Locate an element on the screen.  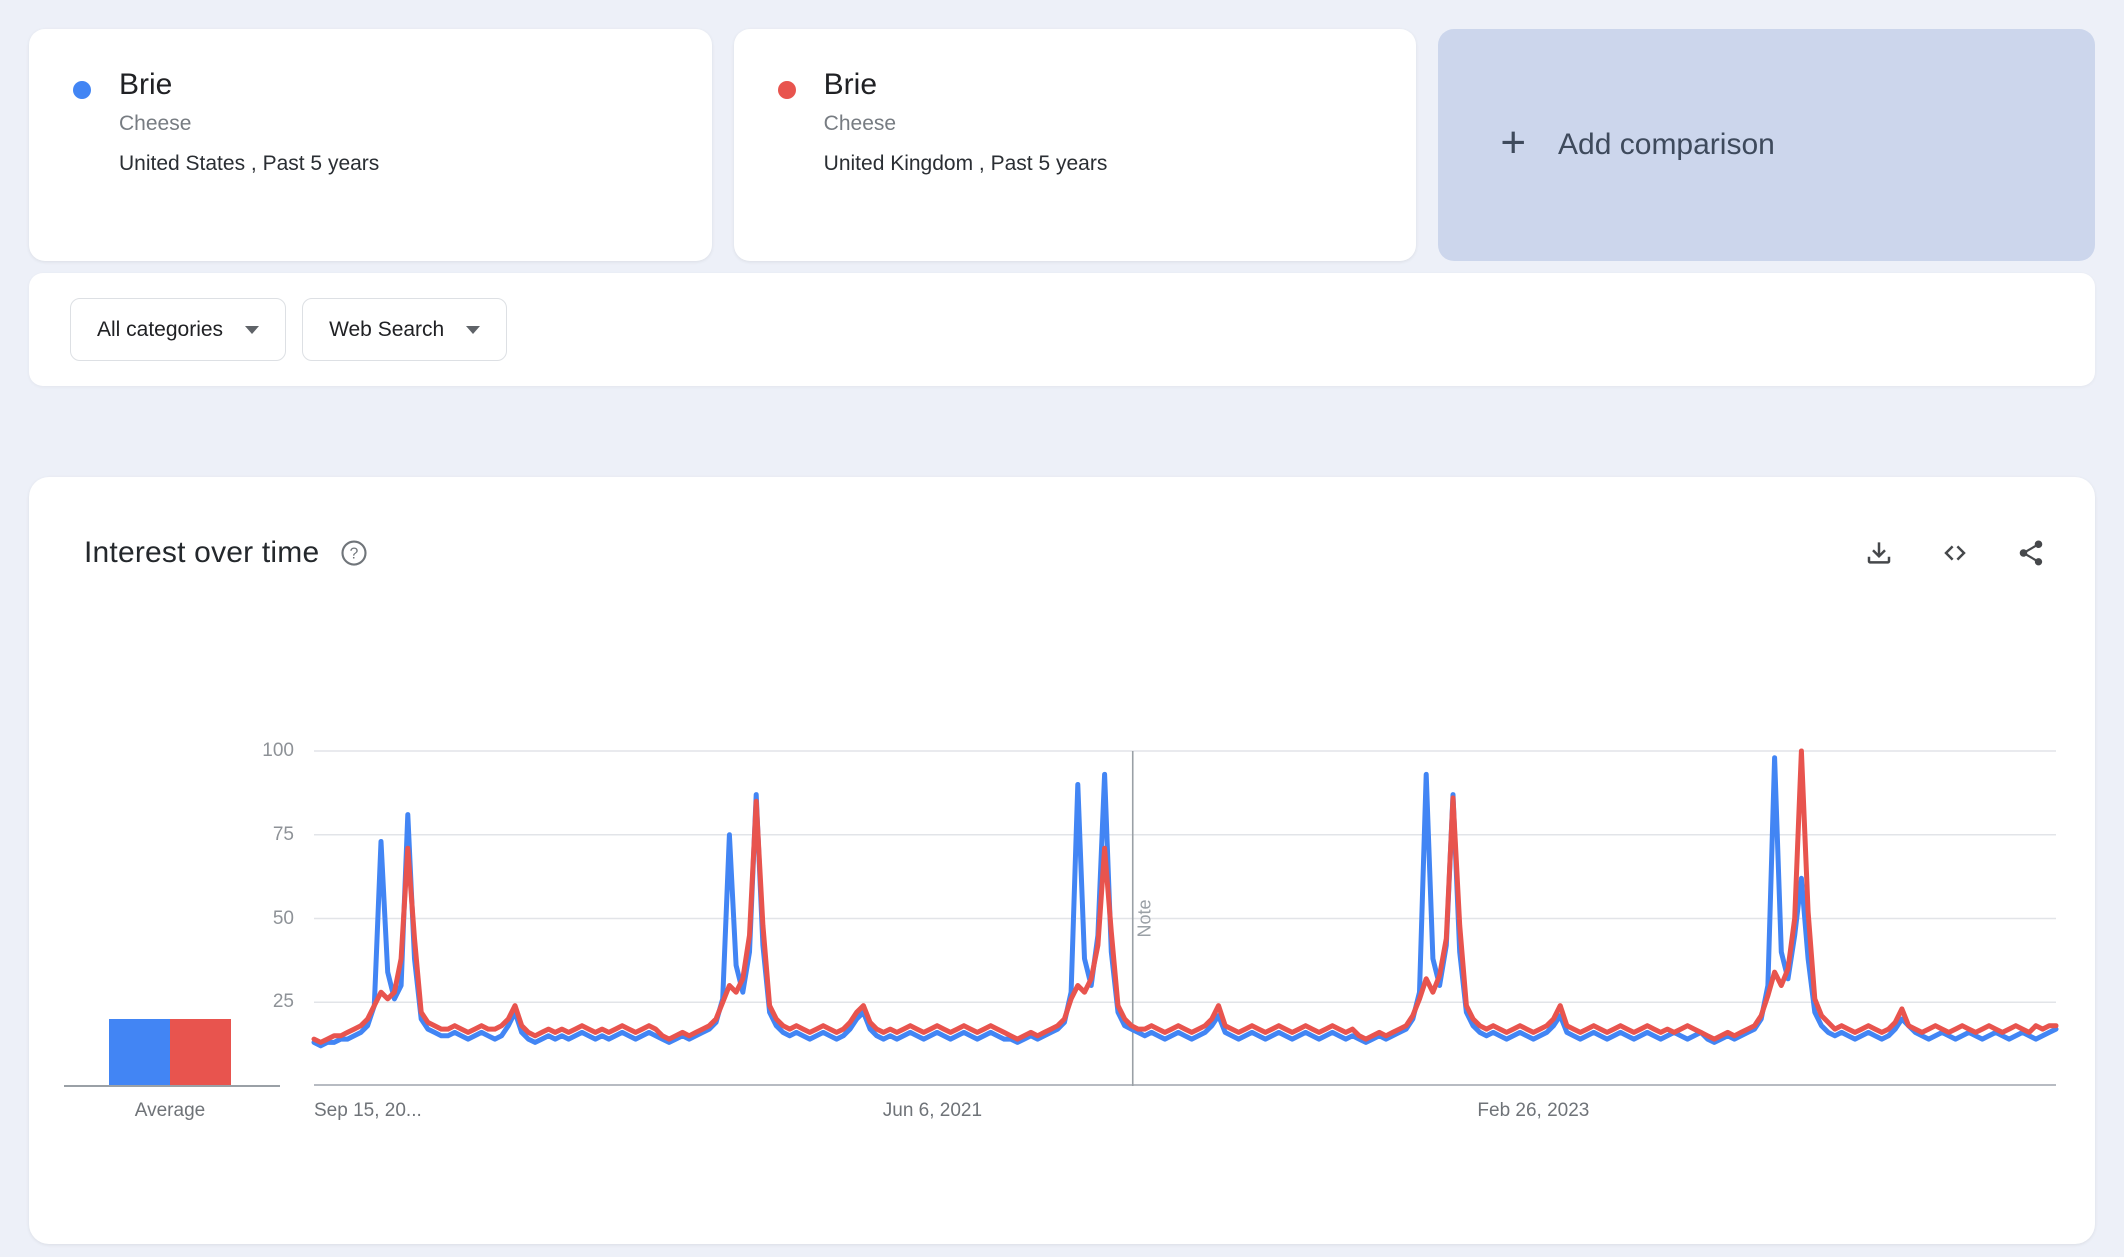
help-icon: ? is located at coordinates (354, 553).